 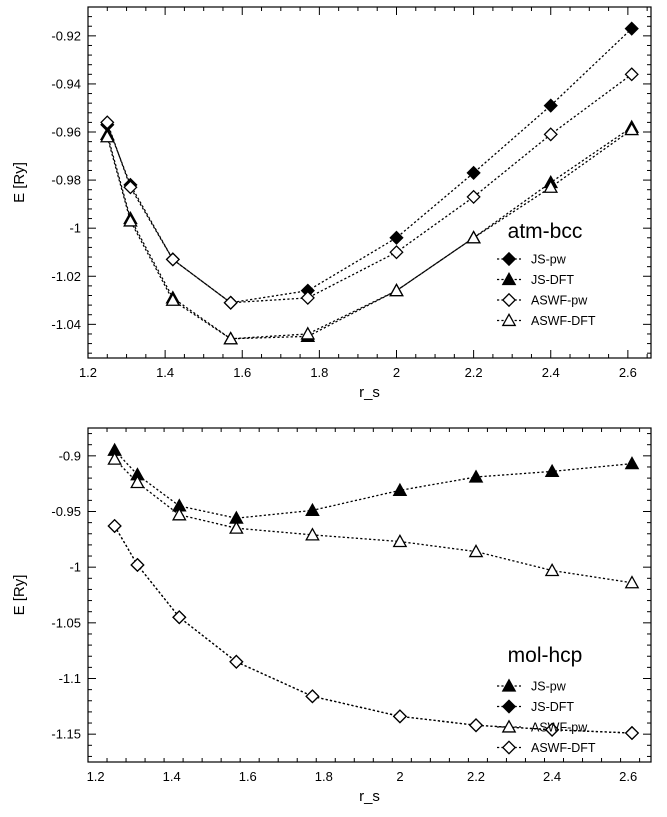 What do you see at coordinates (66, 35) in the screenshot?
I see `y-tick-label: -0.92` at bounding box center [66, 35].